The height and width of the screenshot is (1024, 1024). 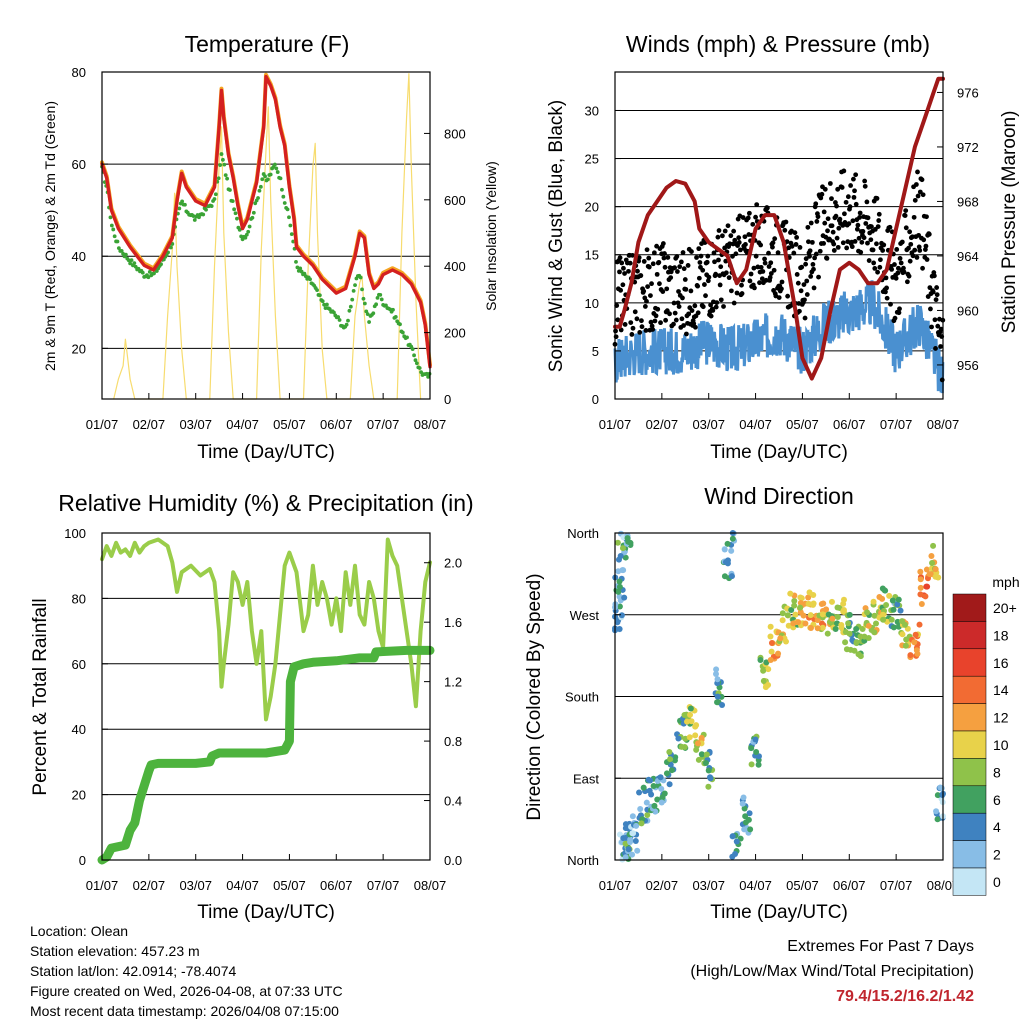 What do you see at coordinates (778, 44) in the screenshot?
I see `winds-title: Winds (mph) & Pressure (mb)` at bounding box center [778, 44].